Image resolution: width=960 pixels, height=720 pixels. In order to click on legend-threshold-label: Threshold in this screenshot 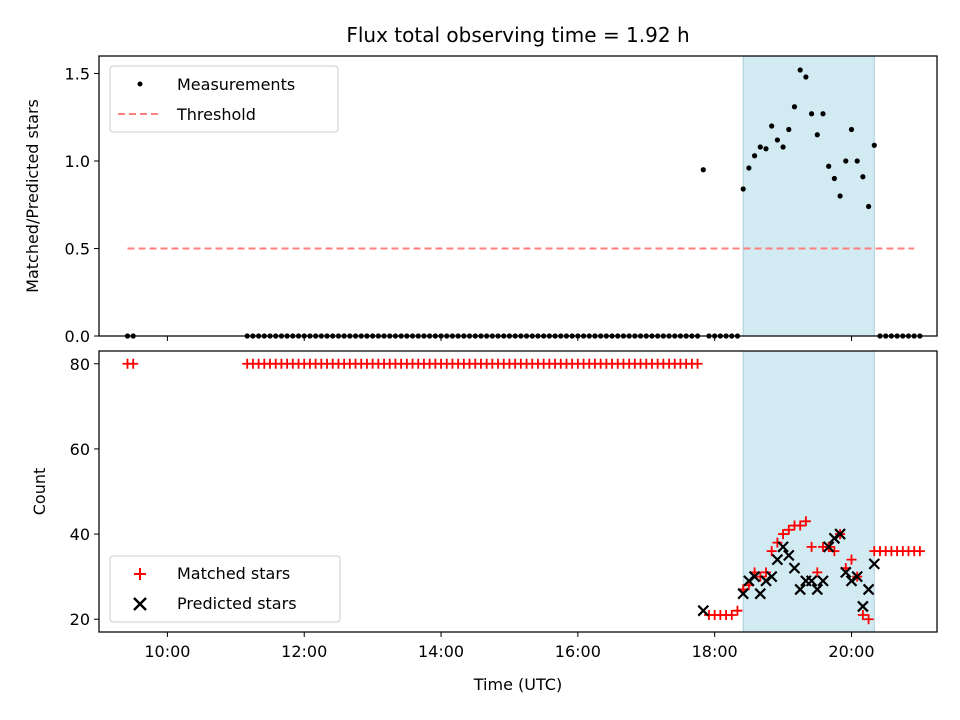, I will do `click(216, 114)`.